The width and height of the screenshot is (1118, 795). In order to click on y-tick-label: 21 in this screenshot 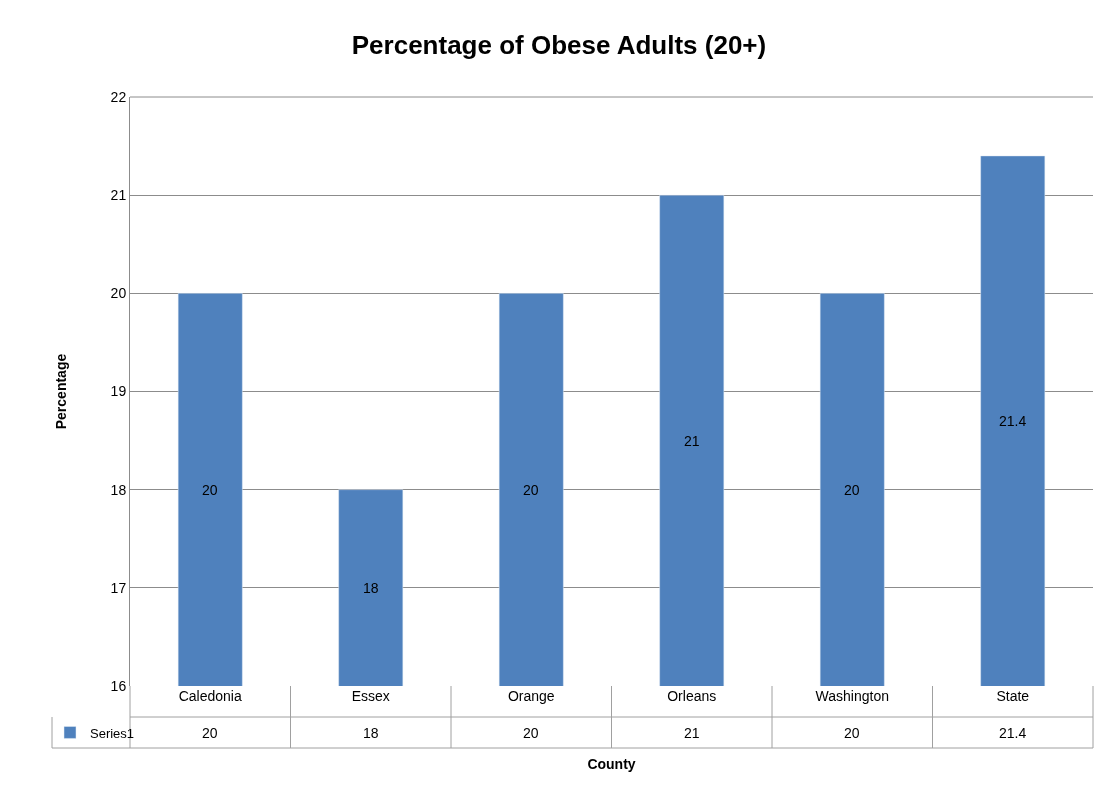, I will do `click(118, 195)`.